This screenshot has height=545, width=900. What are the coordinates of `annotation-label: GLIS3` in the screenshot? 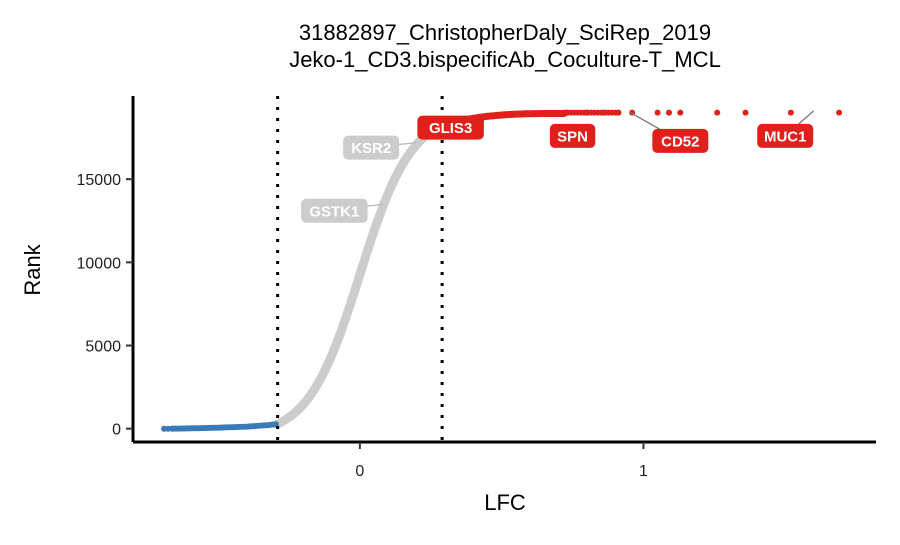 It's located at (450, 128).